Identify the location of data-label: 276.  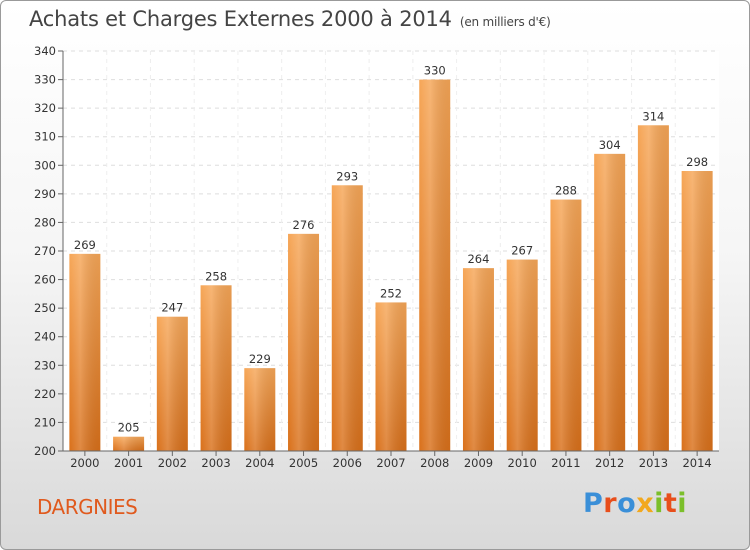
(304, 225).